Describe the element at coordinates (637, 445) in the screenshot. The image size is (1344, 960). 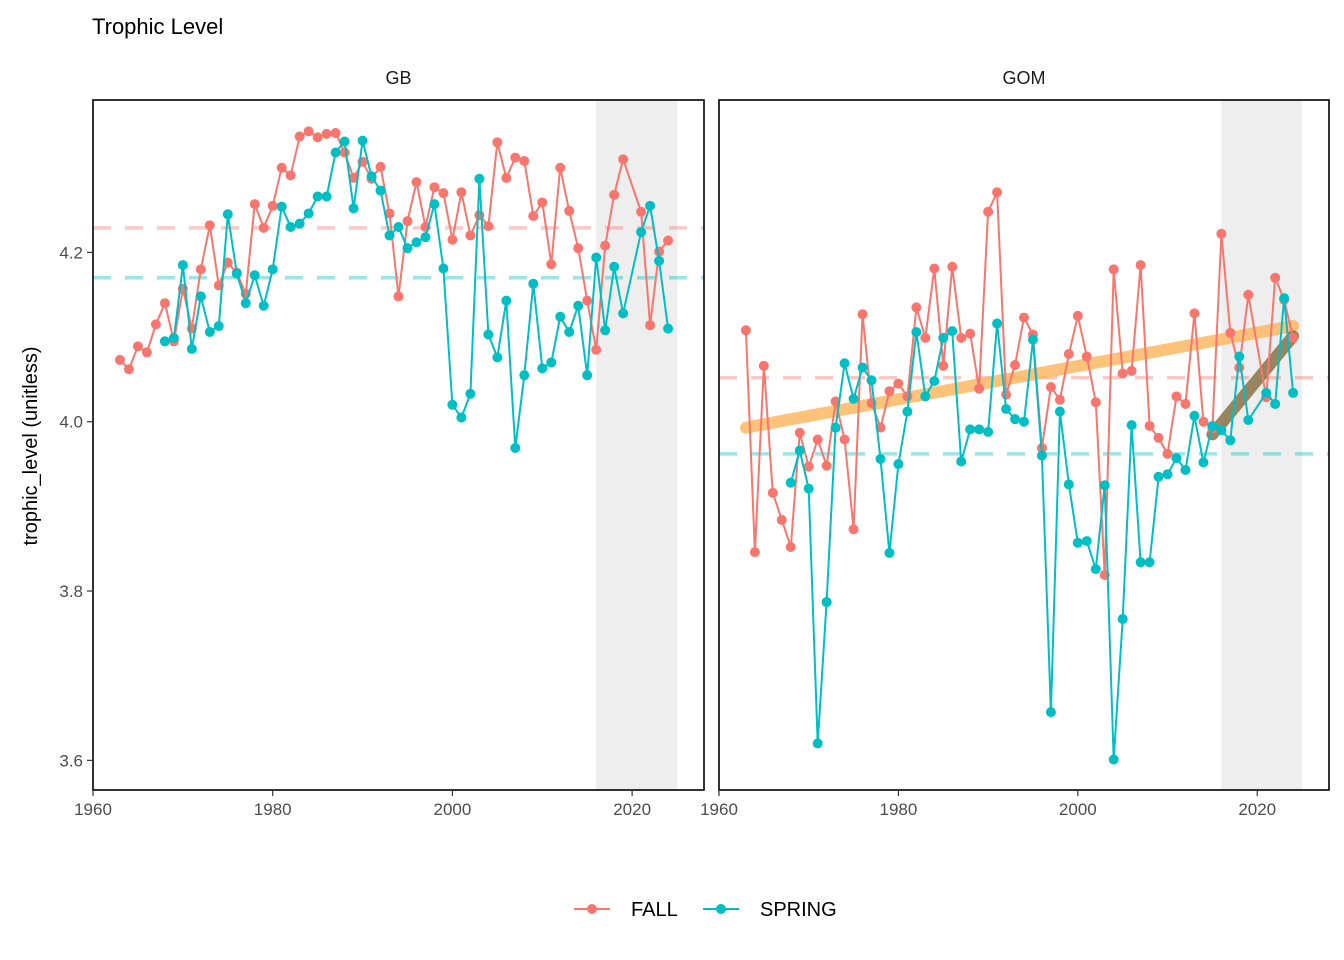
I see `recent-period-shade` at that location.